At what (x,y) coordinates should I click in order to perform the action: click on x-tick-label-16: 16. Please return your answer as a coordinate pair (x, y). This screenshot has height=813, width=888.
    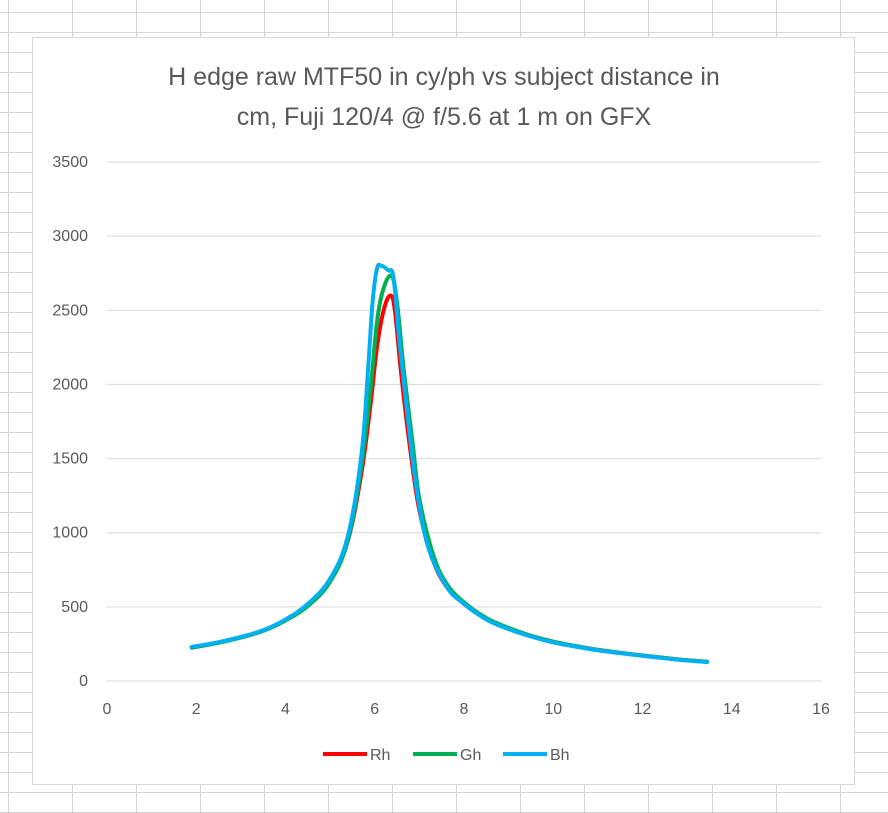
    Looking at the image, I should click on (821, 709).